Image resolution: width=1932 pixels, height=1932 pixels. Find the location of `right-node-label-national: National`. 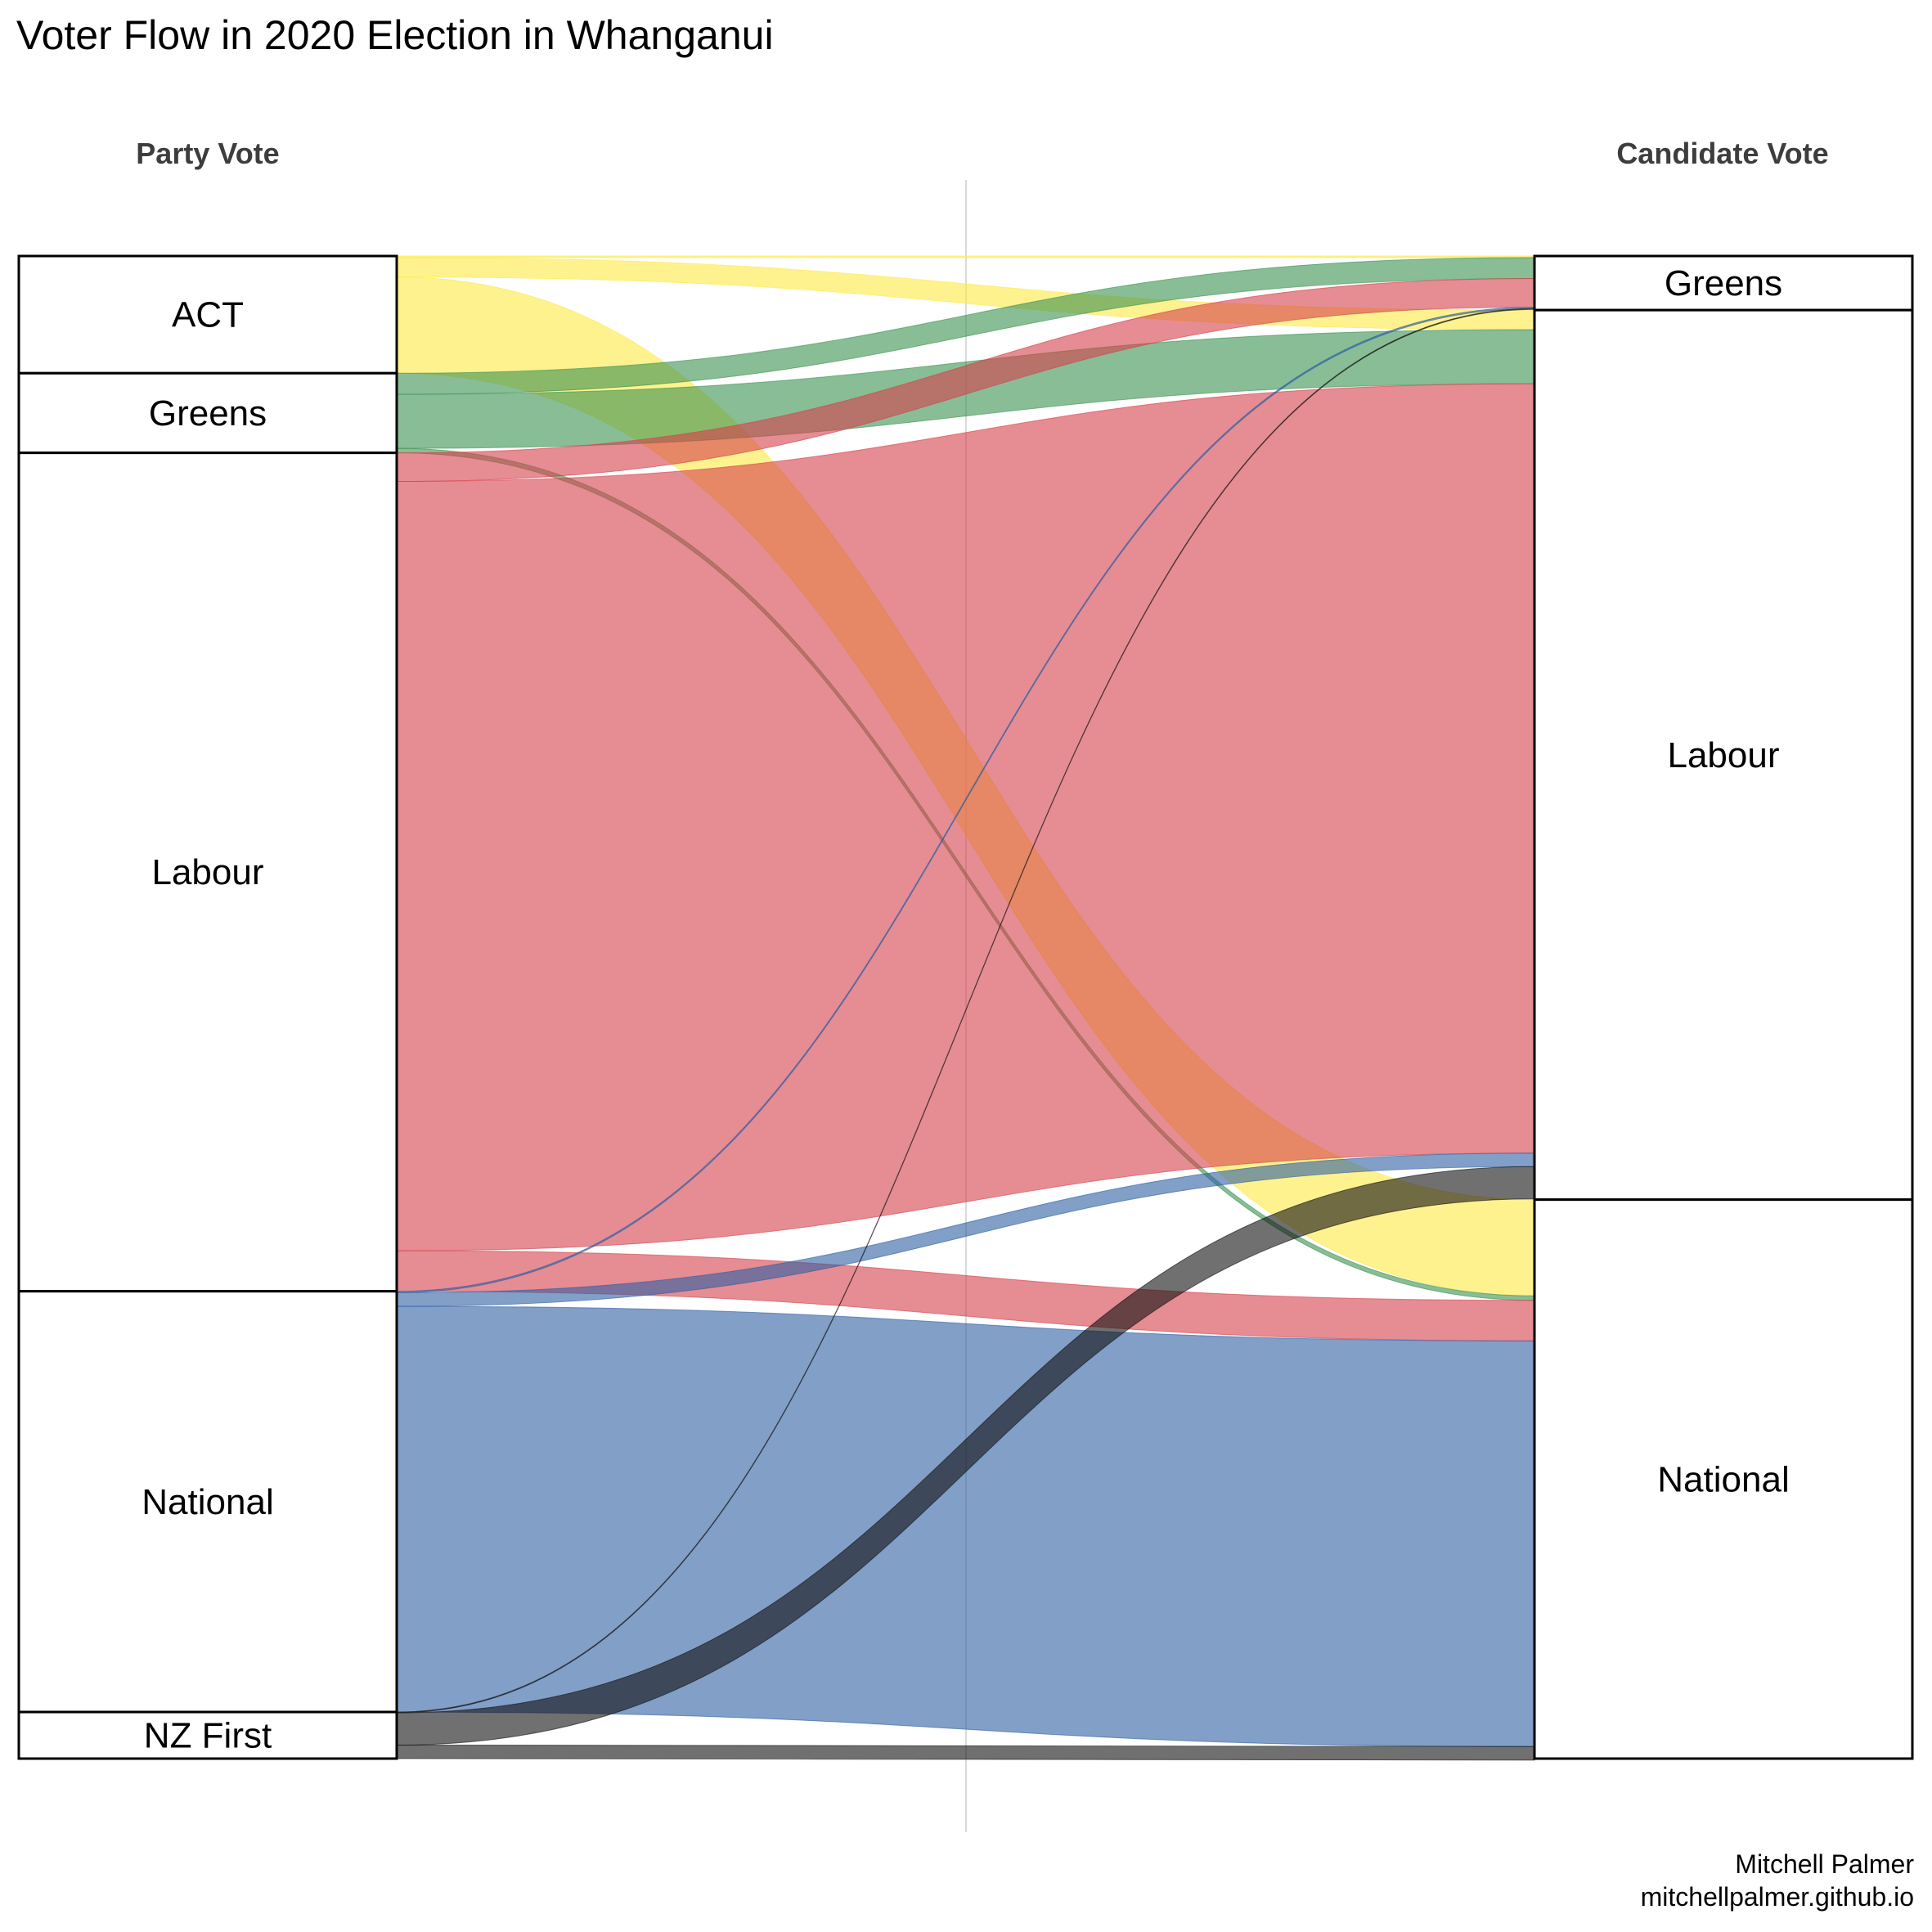

right-node-label-national: National is located at coordinates (1723, 1479).